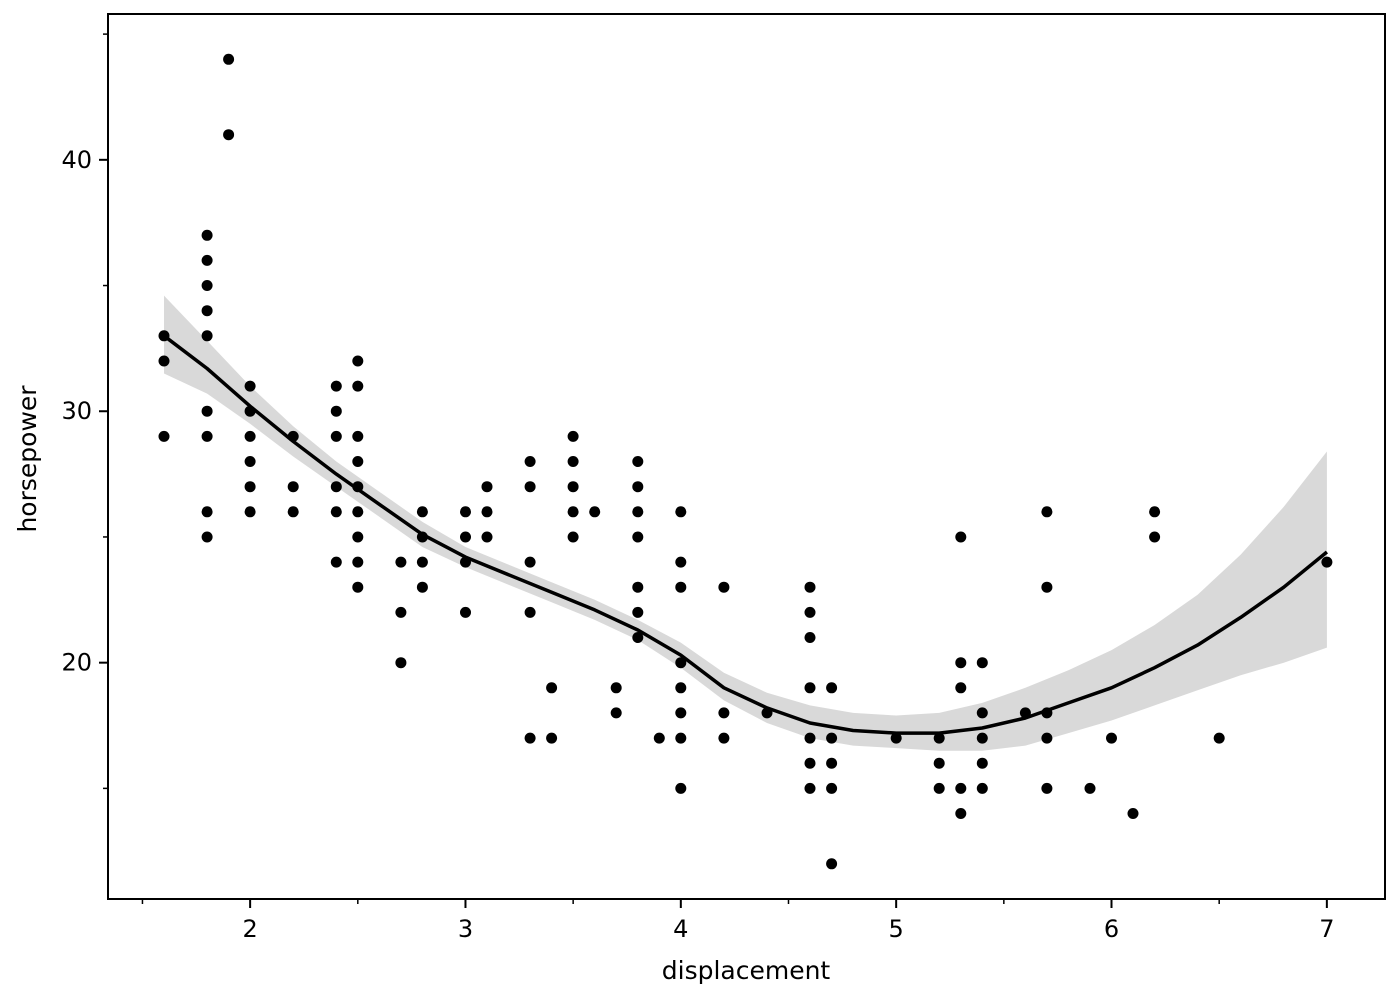 The width and height of the screenshot is (1400, 1000). I want to click on x-tick-label: 3, so click(465, 929).